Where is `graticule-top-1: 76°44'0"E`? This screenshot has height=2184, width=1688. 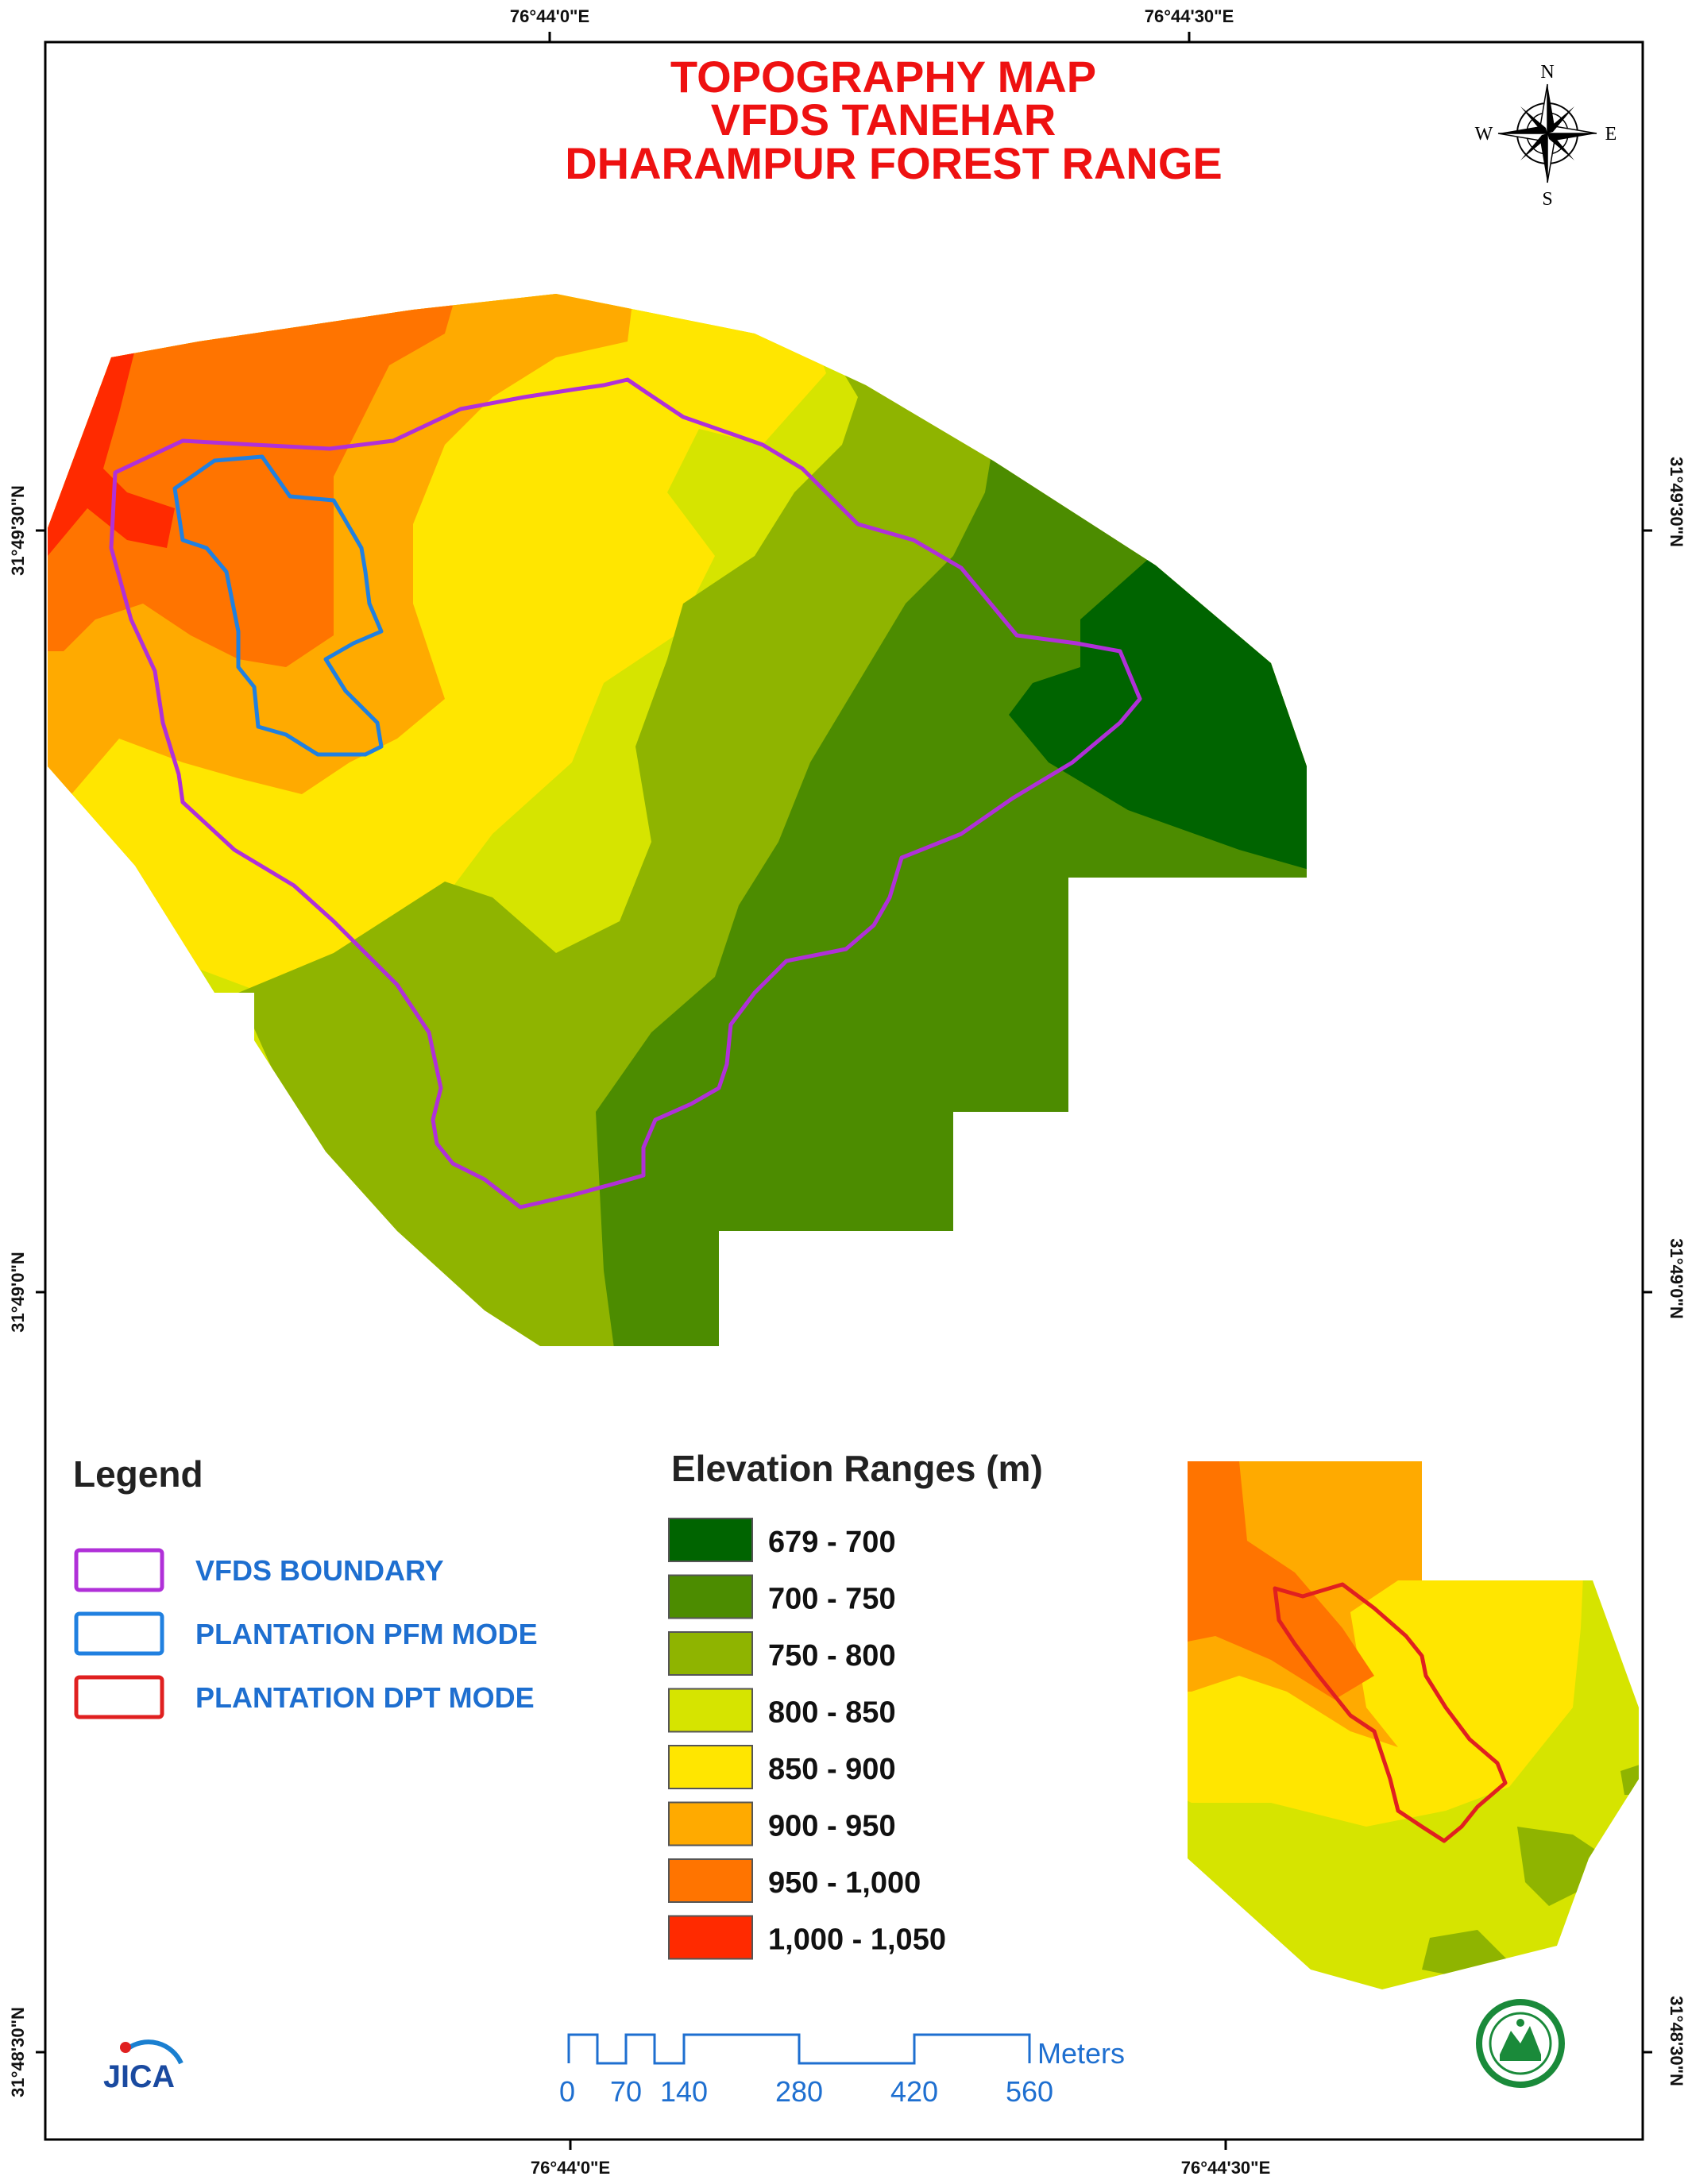
graticule-top-1: 76°44'0"E is located at coordinates (550, 16).